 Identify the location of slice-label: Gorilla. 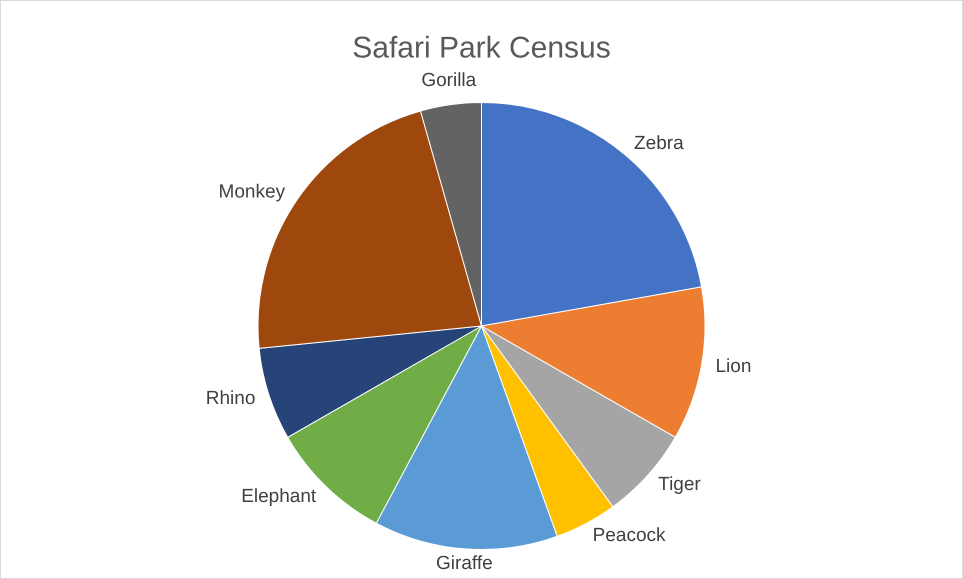
(449, 81).